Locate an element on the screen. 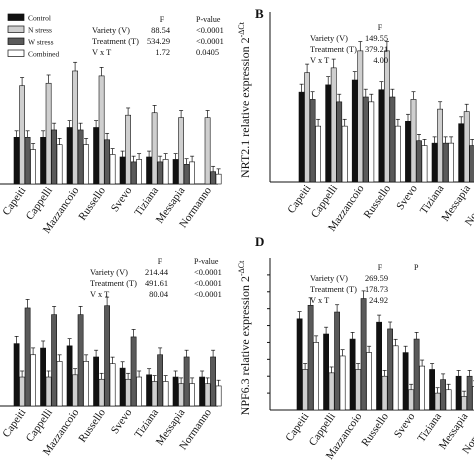 This screenshot has width=474, height=474. stats-f-value: 88.54 is located at coordinates (161, 30).